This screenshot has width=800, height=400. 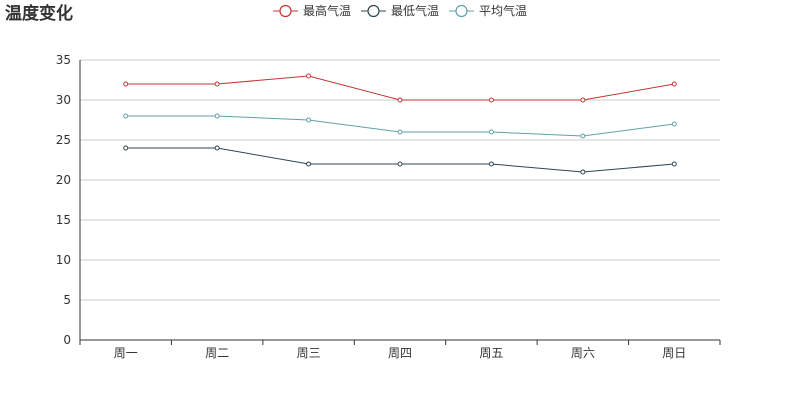 What do you see at coordinates (309, 353) in the screenshot?
I see `x-tick-label: 周三` at bounding box center [309, 353].